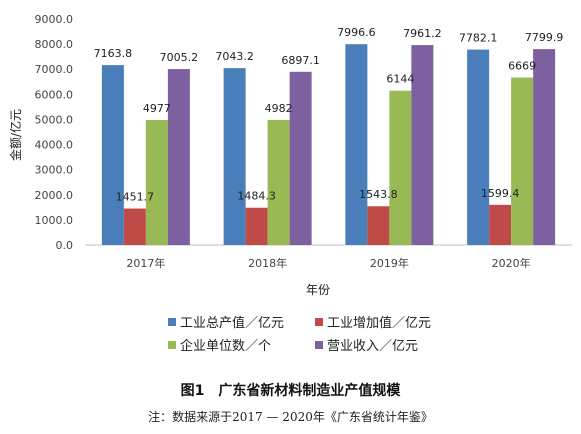 This screenshot has width=581, height=434. Describe the element at coordinates (54, 94) in the screenshot. I see `y-tick-label: 6000.0` at that location.